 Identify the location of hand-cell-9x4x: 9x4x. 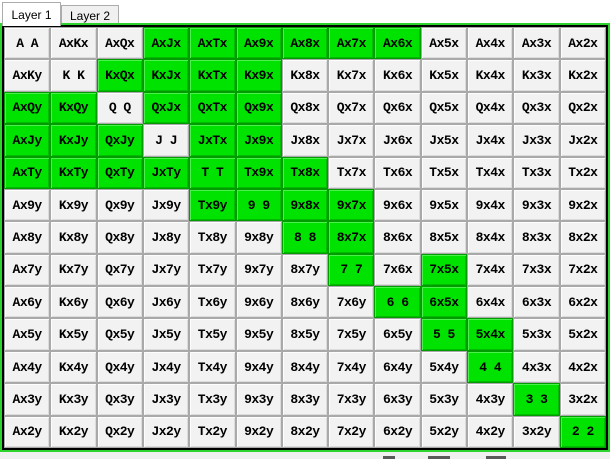
(490, 205).